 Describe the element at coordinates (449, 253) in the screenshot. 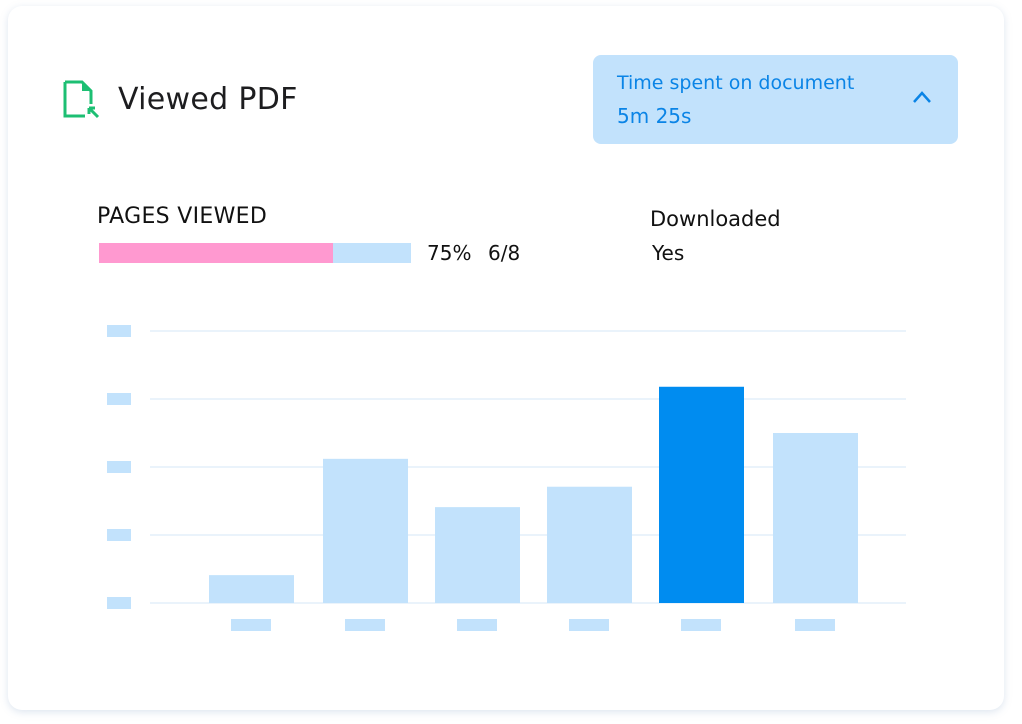

I see `pages-viewed-percent: 75%` at that location.